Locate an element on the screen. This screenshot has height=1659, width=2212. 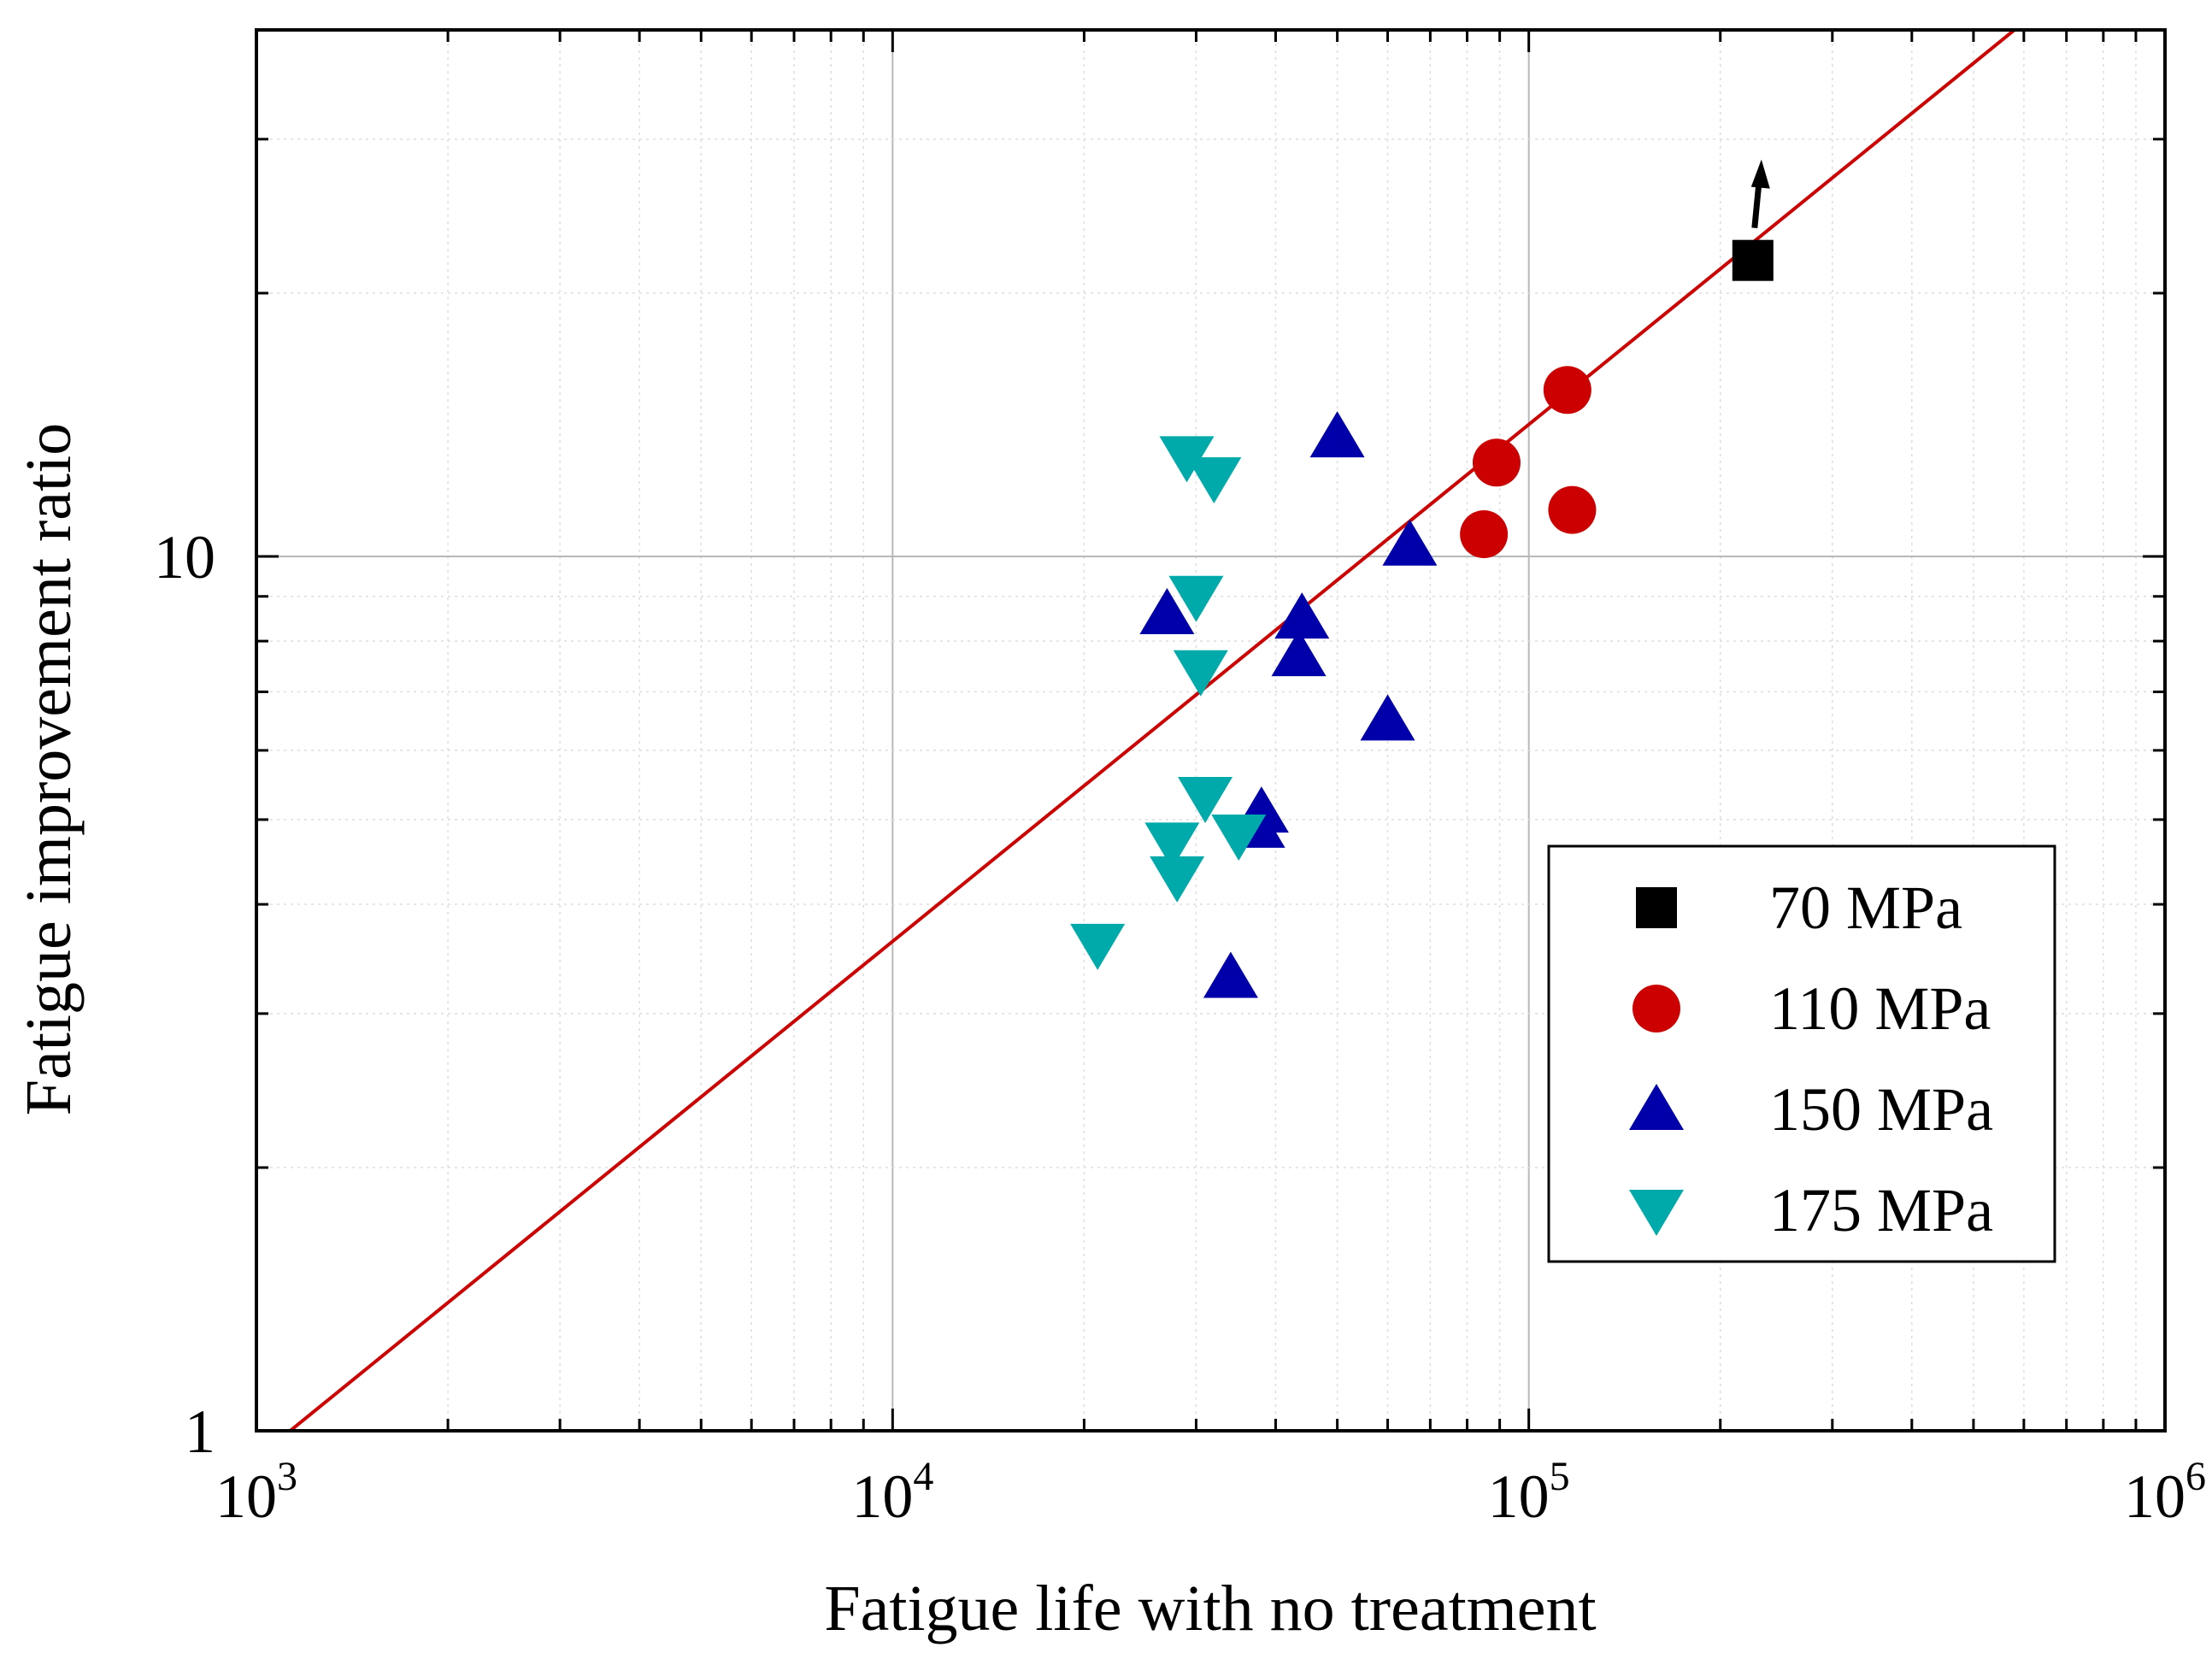
legend-marker-square is located at coordinates (1656, 907).